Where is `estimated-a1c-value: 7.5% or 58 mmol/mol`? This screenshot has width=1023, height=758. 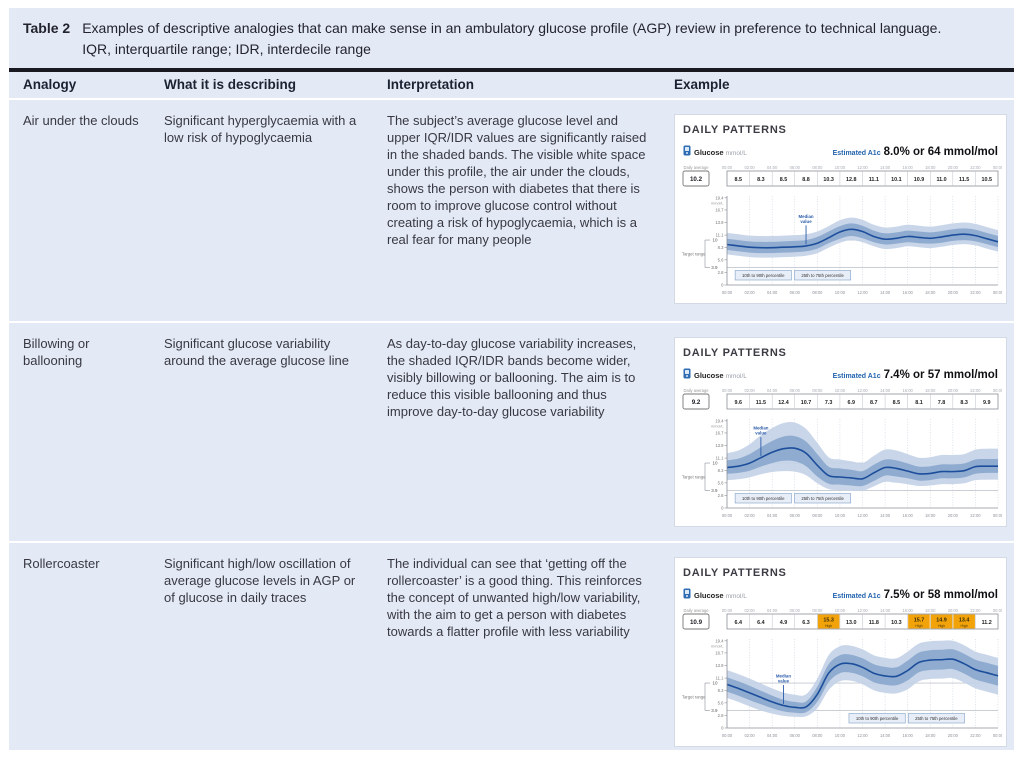
estimated-a1c-value: 7.5% or 58 mmol/mol is located at coordinates (940, 595).